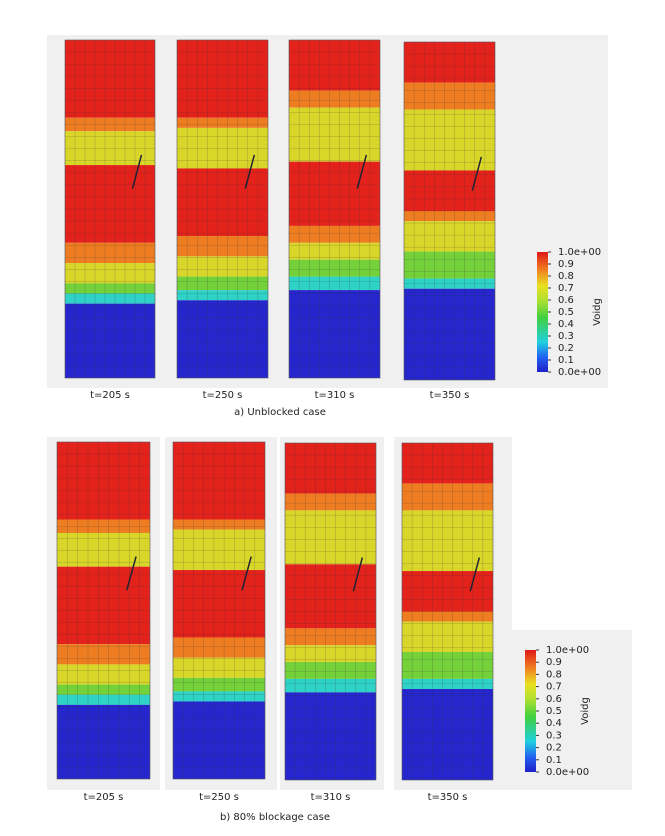 This screenshot has width=665, height=836. What do you see at coordinates (335, 395) in the screenshot?
I see `time-label: t=310 s` at bounding box center [335, 395].